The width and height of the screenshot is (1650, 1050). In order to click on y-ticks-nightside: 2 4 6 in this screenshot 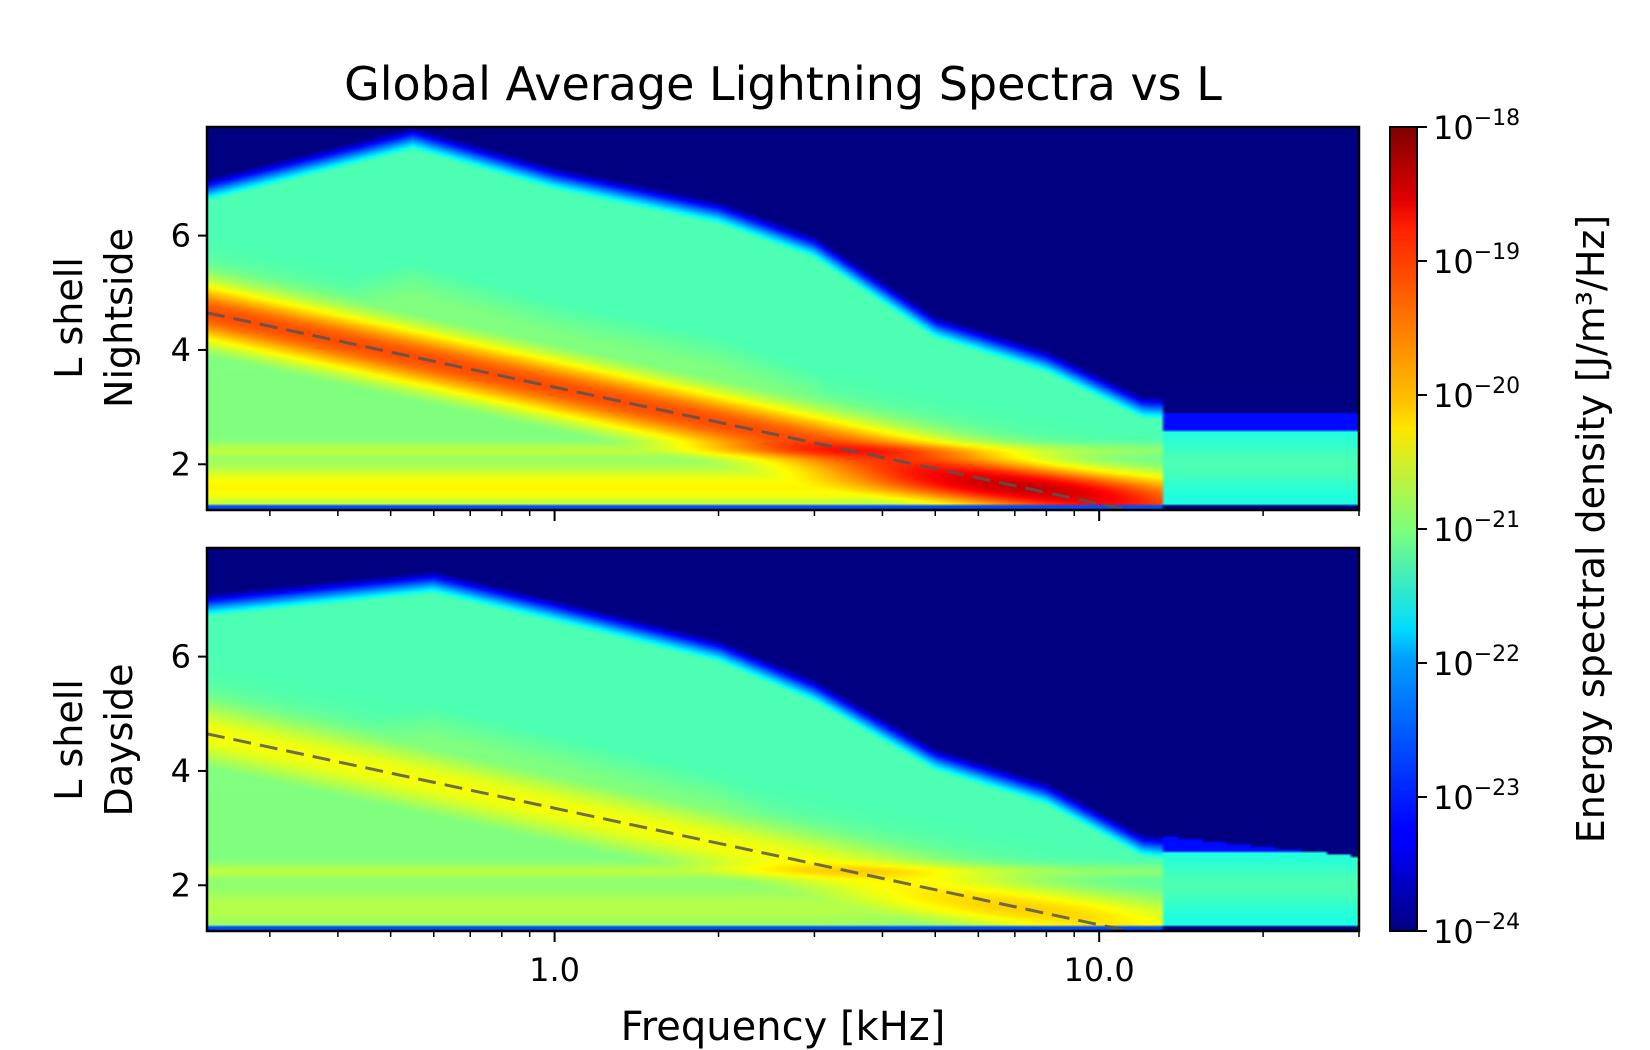, I will do `click(189, 350)`.